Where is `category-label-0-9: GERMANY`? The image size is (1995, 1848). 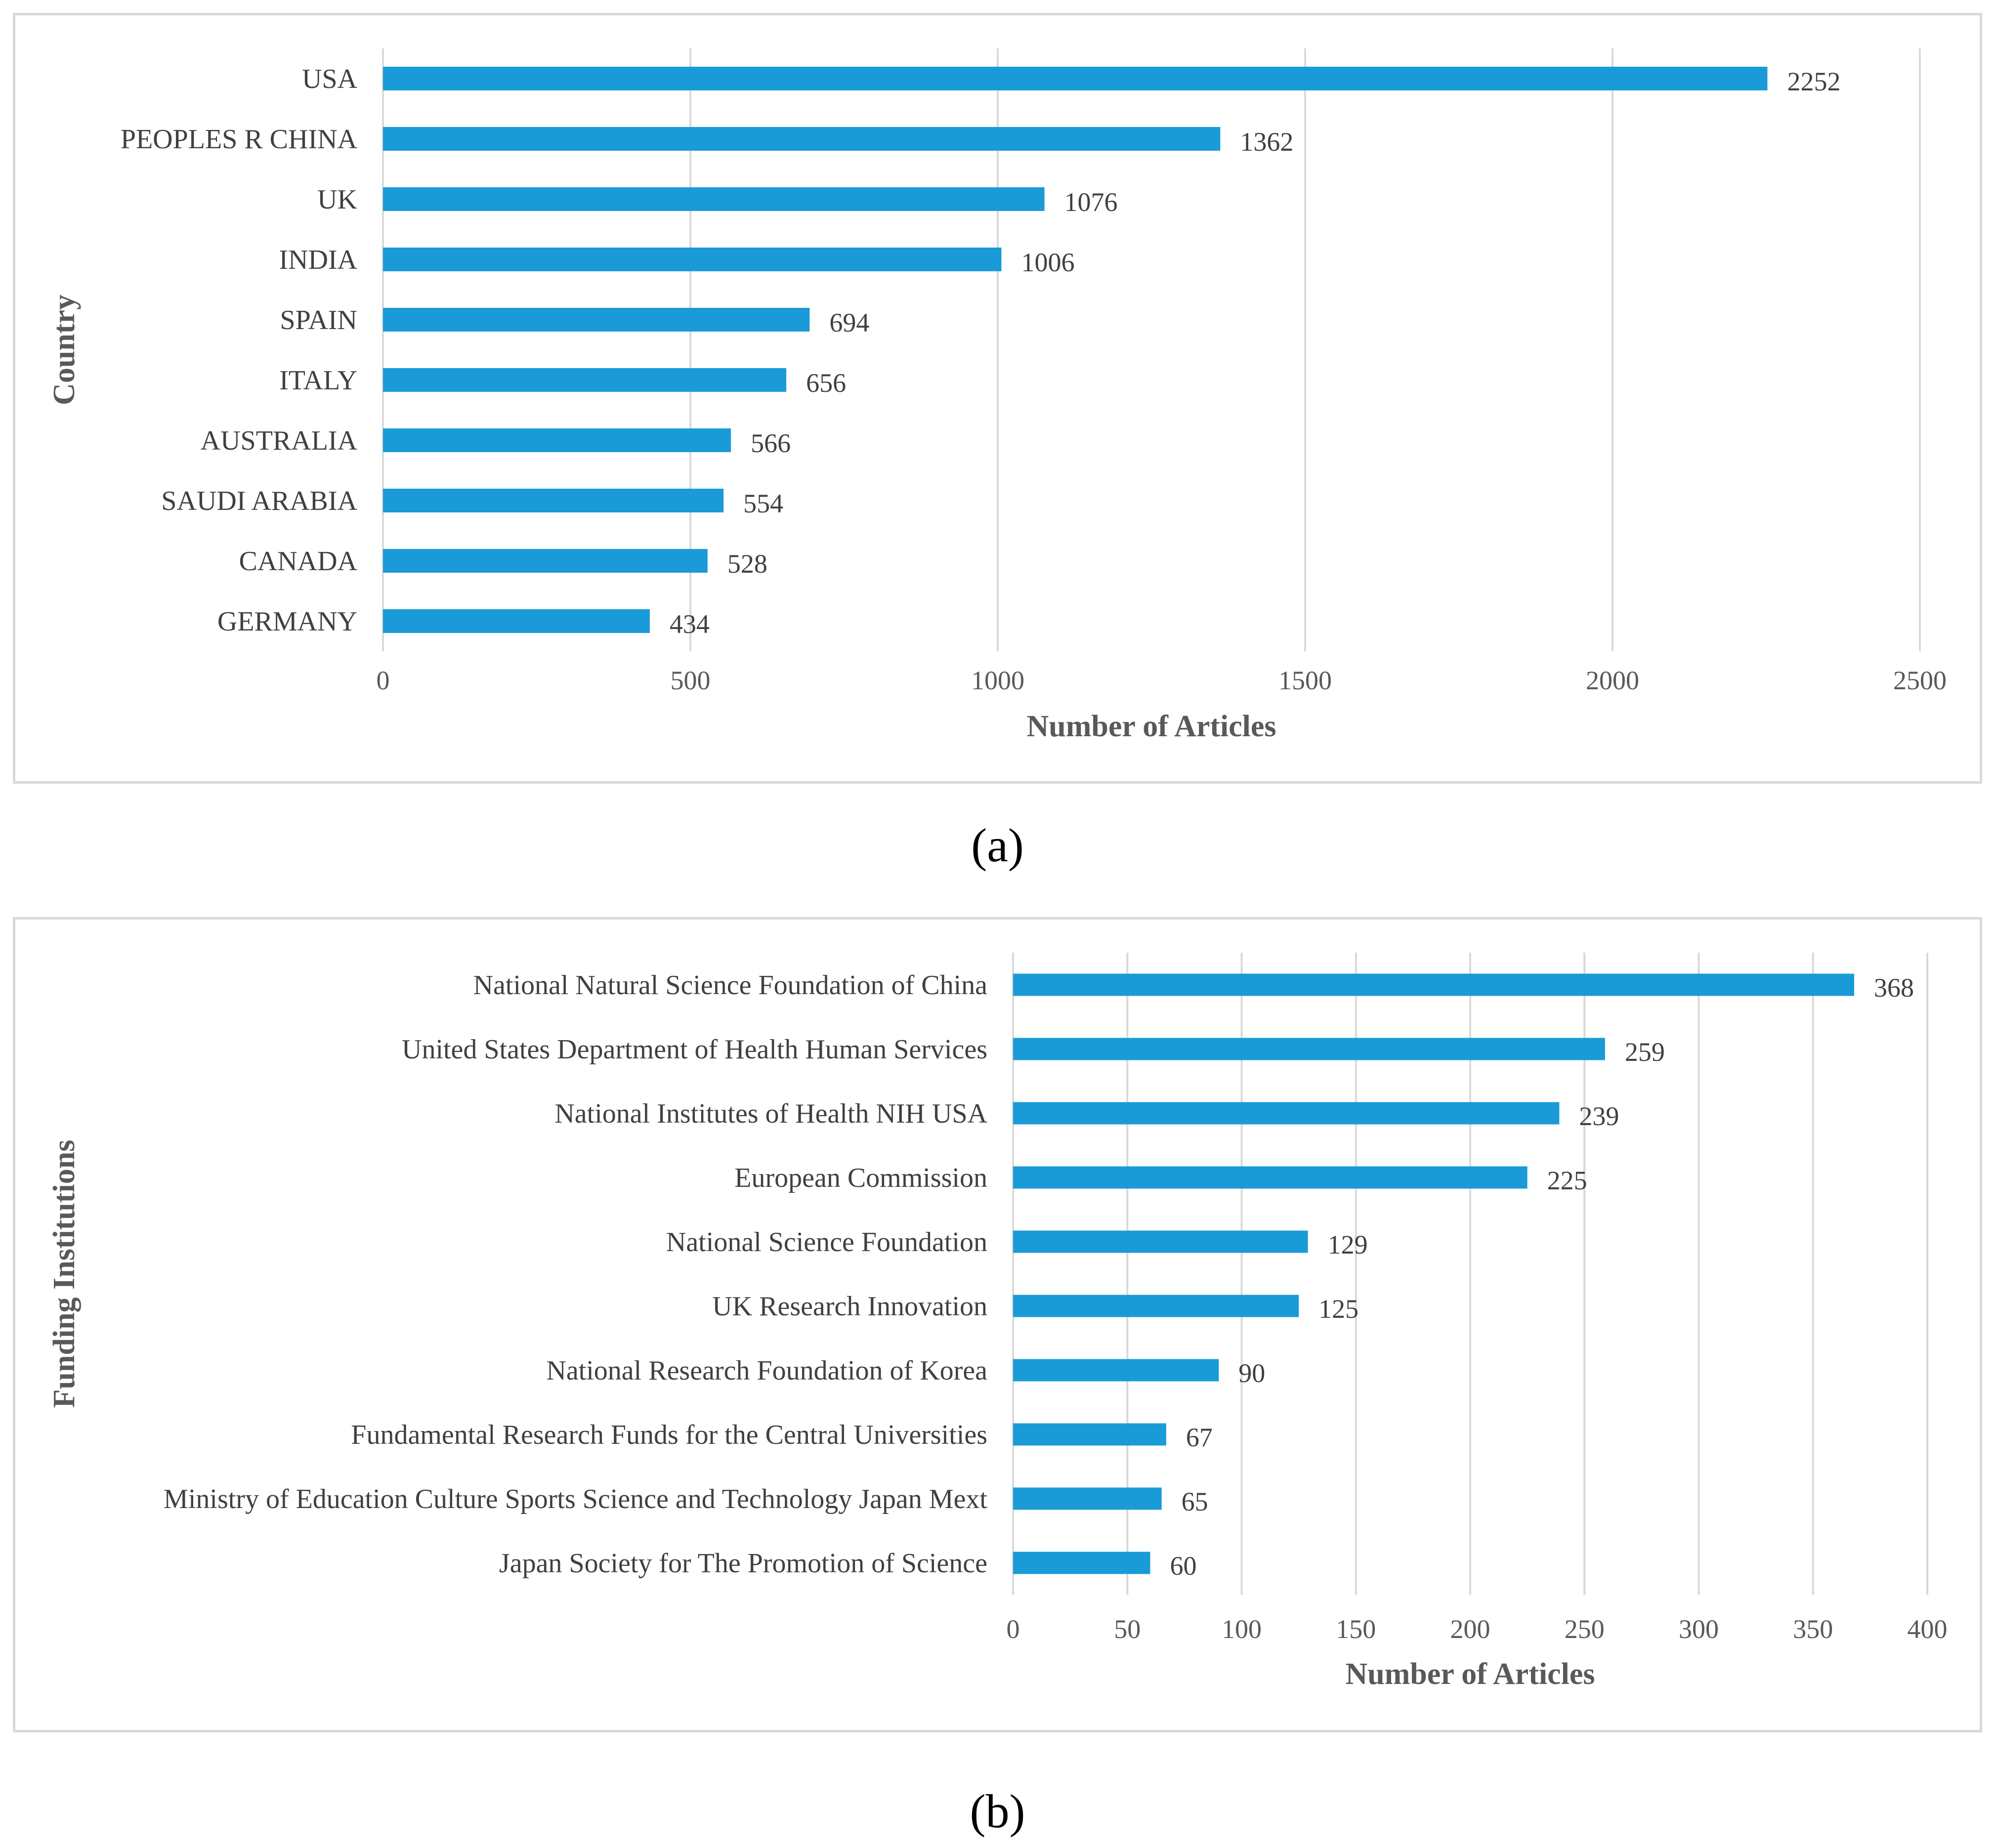
category-label-0-9: GERMANY is located at coordinates (287, 621).